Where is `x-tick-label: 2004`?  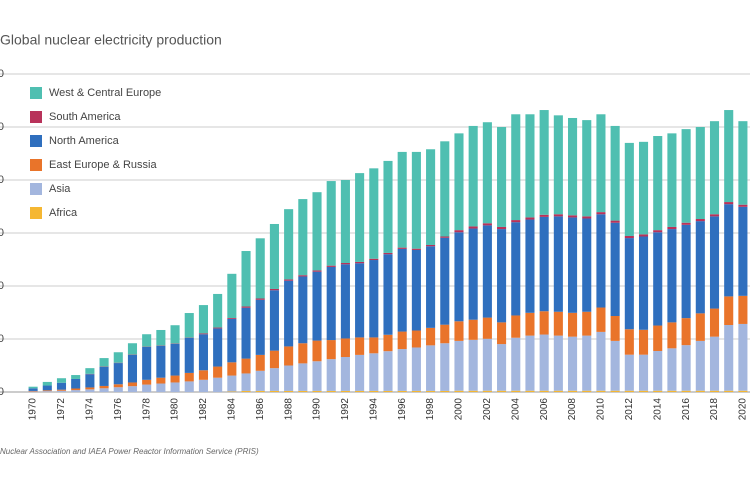 x-tick-label: 2004 is located at coordinates (515, 409).